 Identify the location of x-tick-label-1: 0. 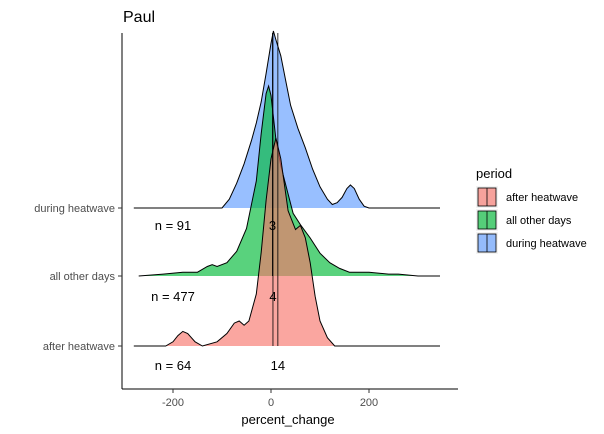
(271, 403).